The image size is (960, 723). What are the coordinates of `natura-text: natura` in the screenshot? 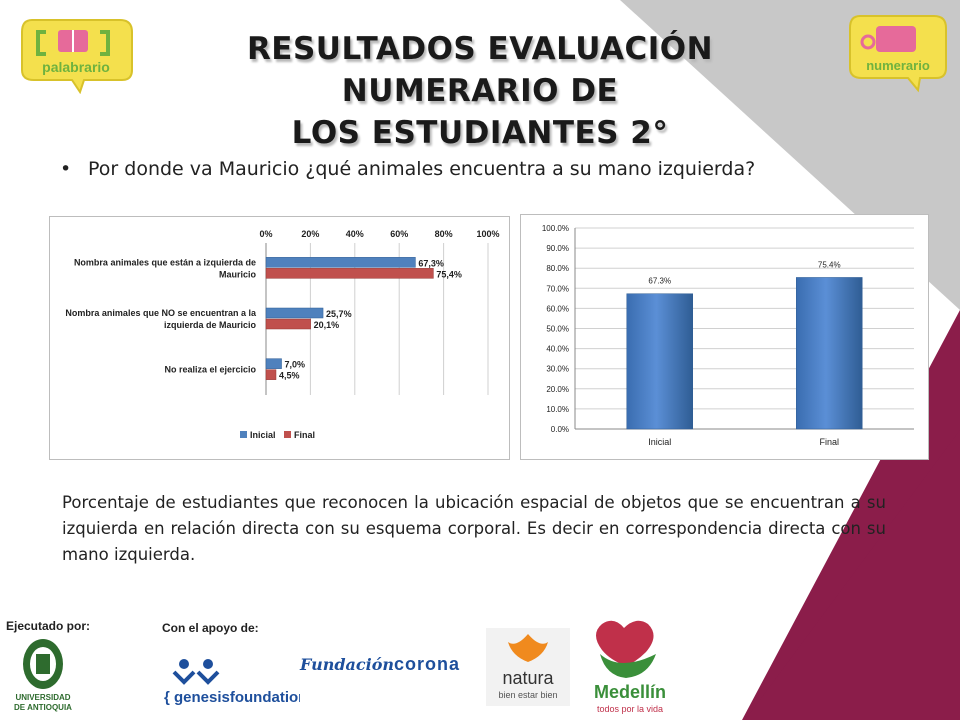 It's located at (528, 678).